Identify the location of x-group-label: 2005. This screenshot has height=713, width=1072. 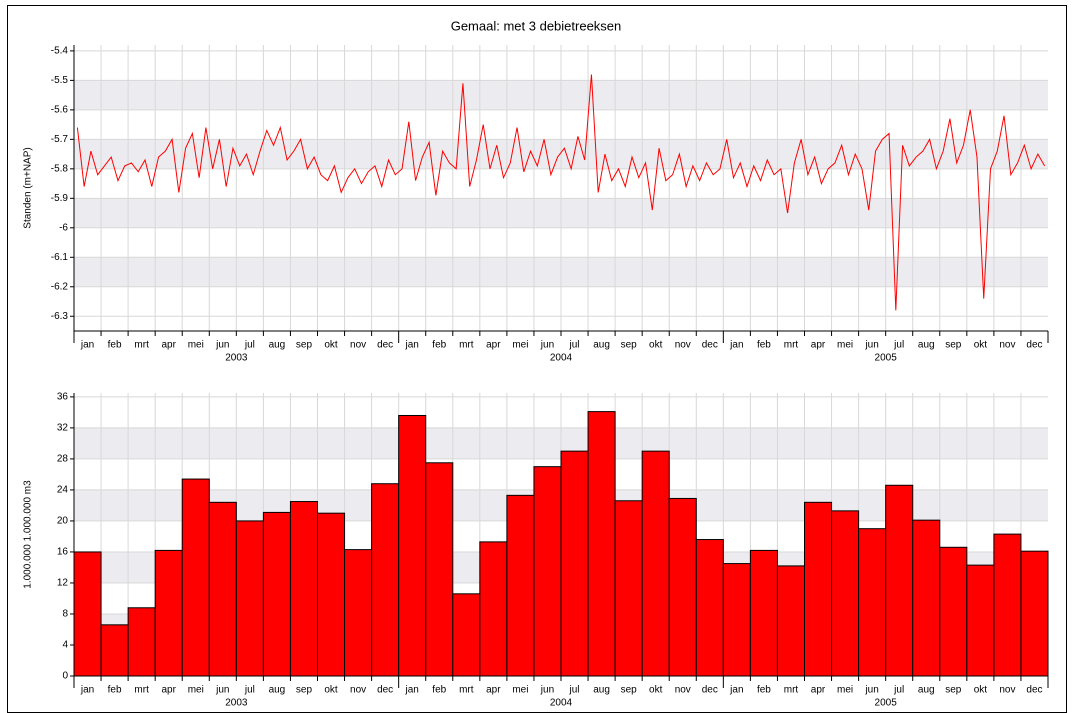
(886, 358).